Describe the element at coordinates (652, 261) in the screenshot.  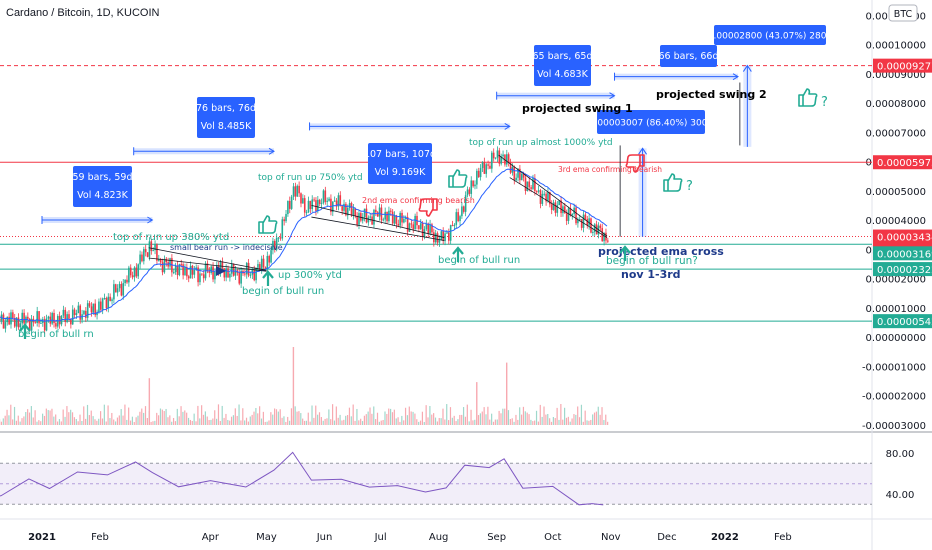
I see `annotation: begin of bull run?` at that location.